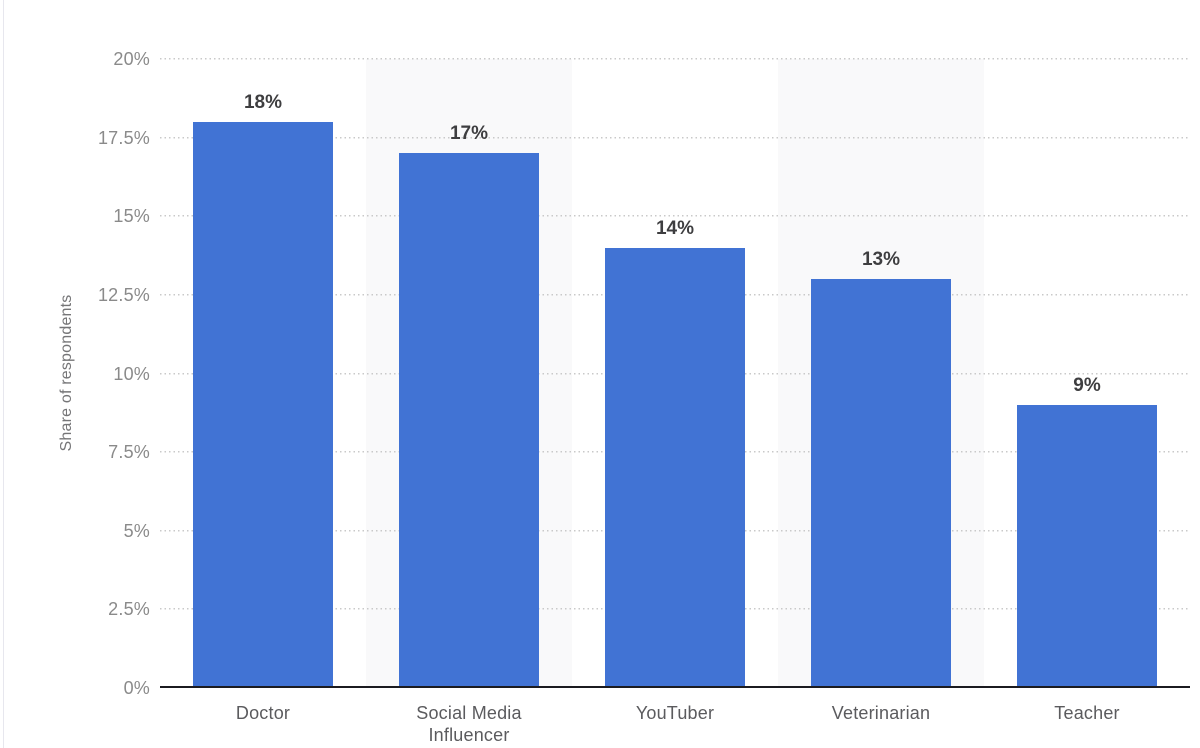  I want to click on x-axis-line, so click(675, 687).